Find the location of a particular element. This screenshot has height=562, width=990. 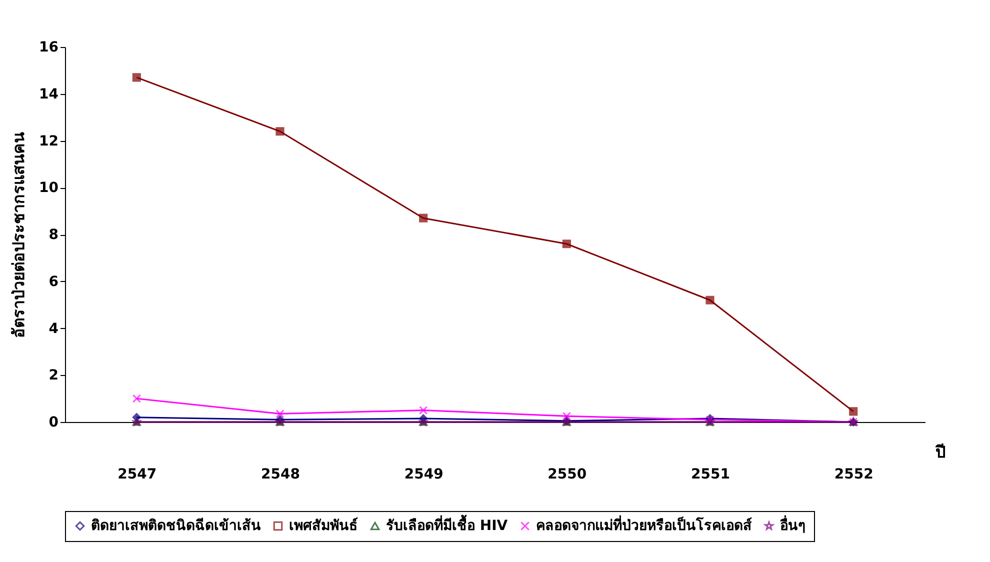

x-tick-label: 2549 is located at coordinates (424, 474).